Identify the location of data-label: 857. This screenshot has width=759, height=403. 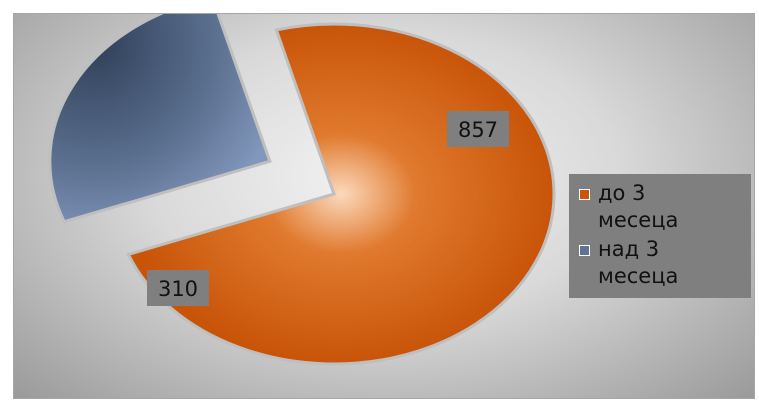
(478, 130).